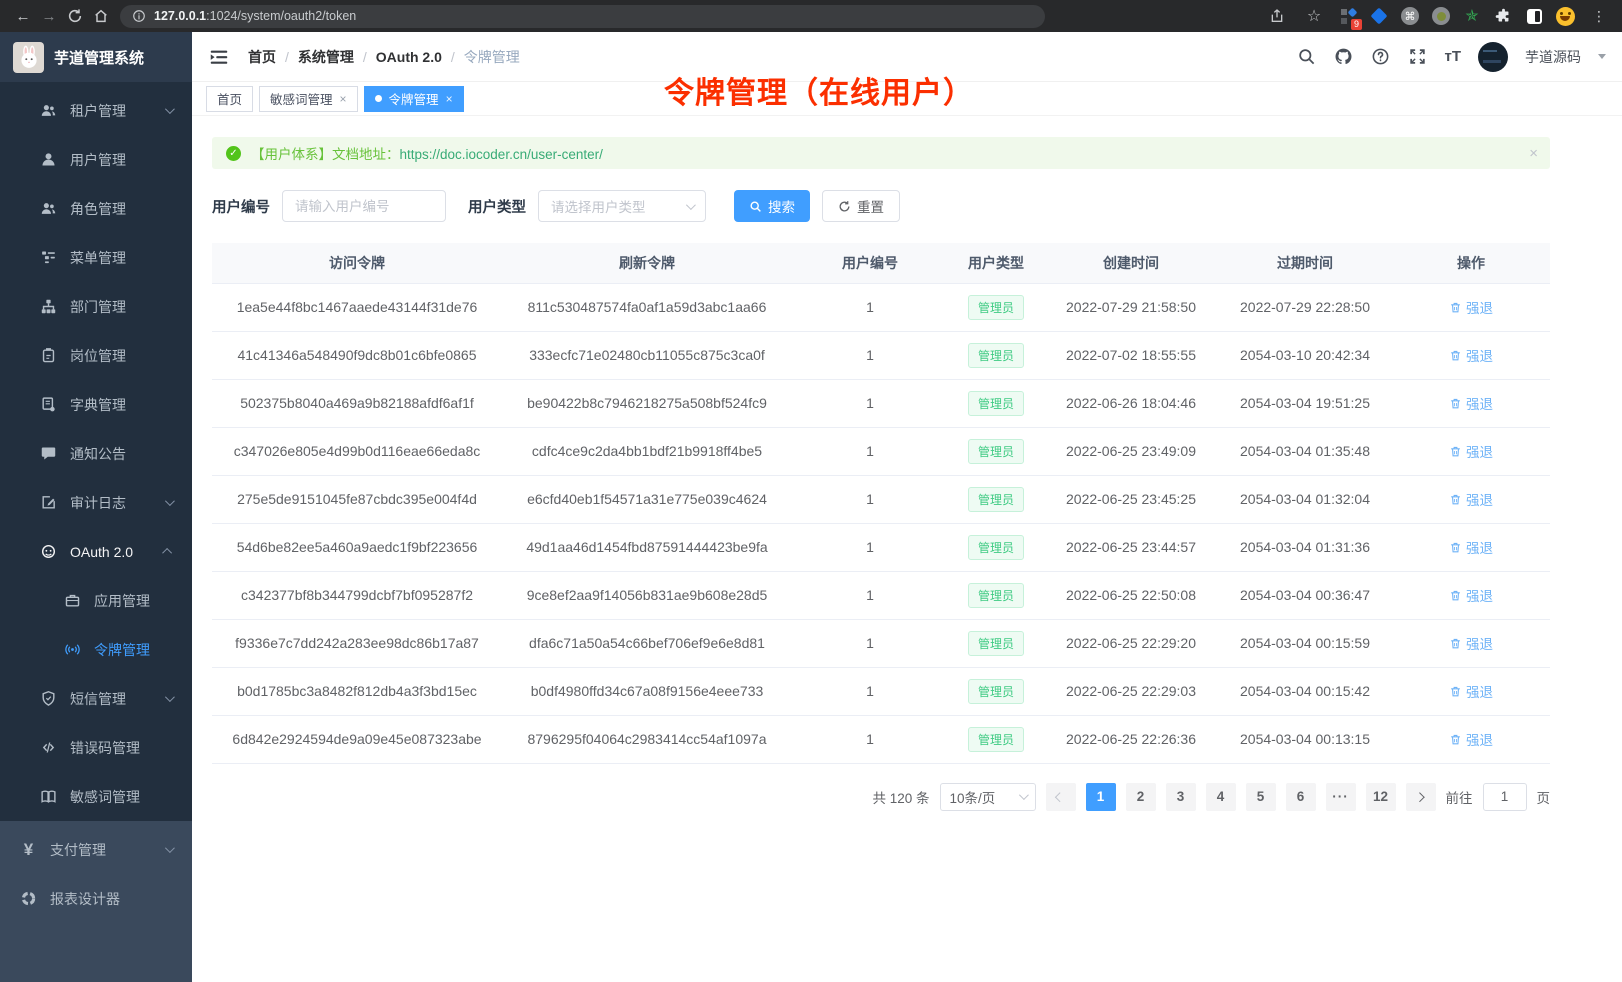 This screenshot has width=1622, height=982. I want to click on sidebar-item-post: 岗位管理, so click(96, 355).